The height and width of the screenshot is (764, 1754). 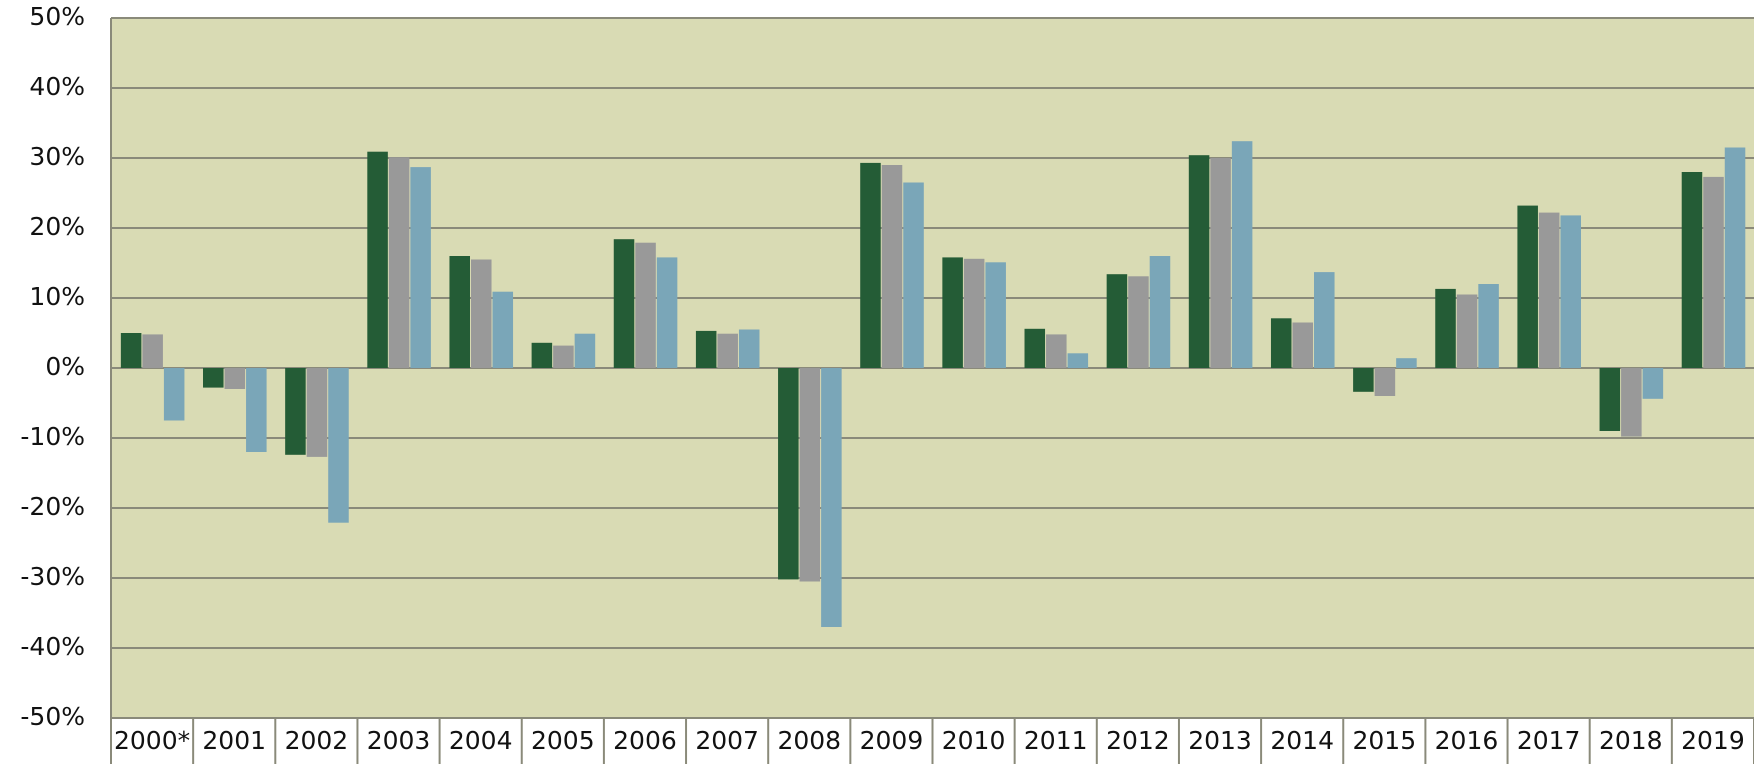 I want to click on y-tick-label: -40%, so click(x=52, y=646).